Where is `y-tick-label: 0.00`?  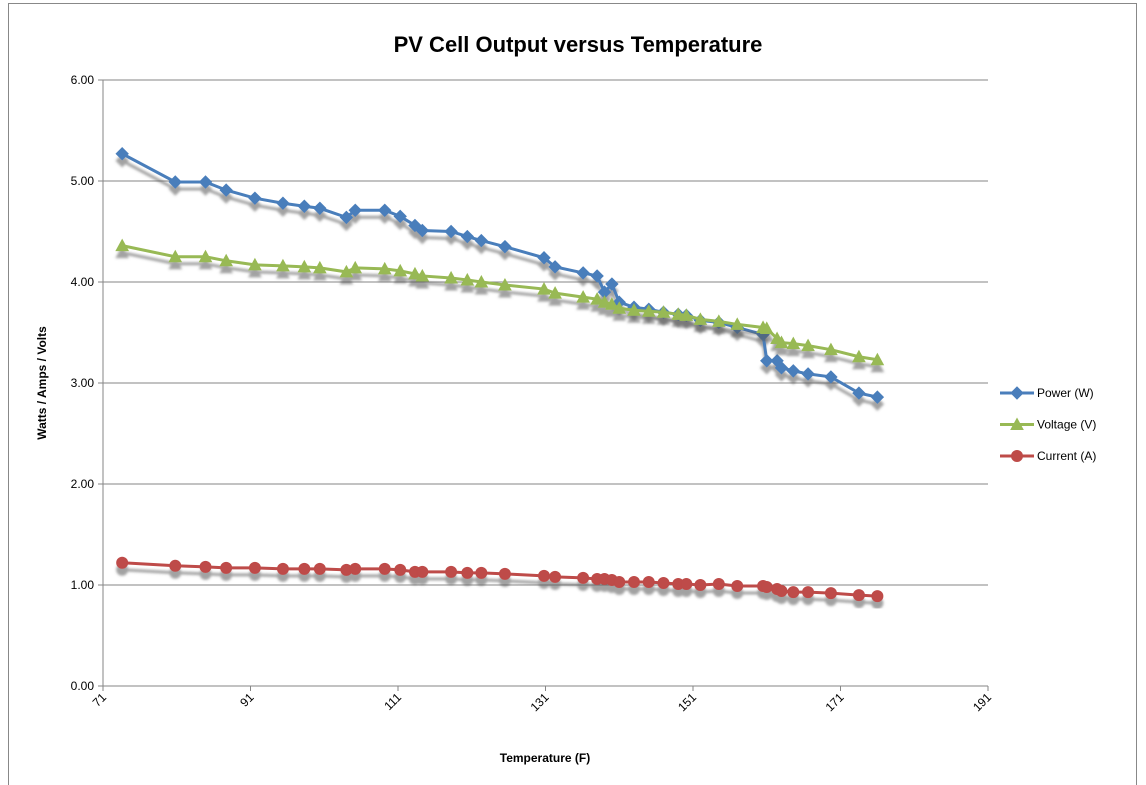
y-tick-label: 0.00 is located at coordinates (83, 686).